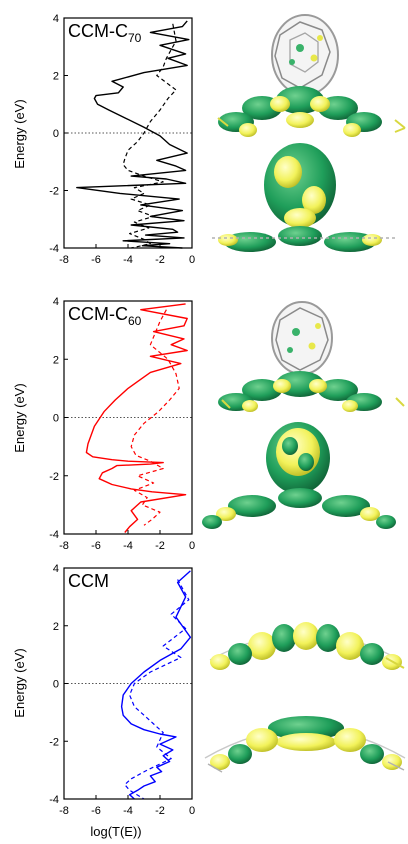  I want to click on ccm-y-tick-label: 2, so click(56, 627).